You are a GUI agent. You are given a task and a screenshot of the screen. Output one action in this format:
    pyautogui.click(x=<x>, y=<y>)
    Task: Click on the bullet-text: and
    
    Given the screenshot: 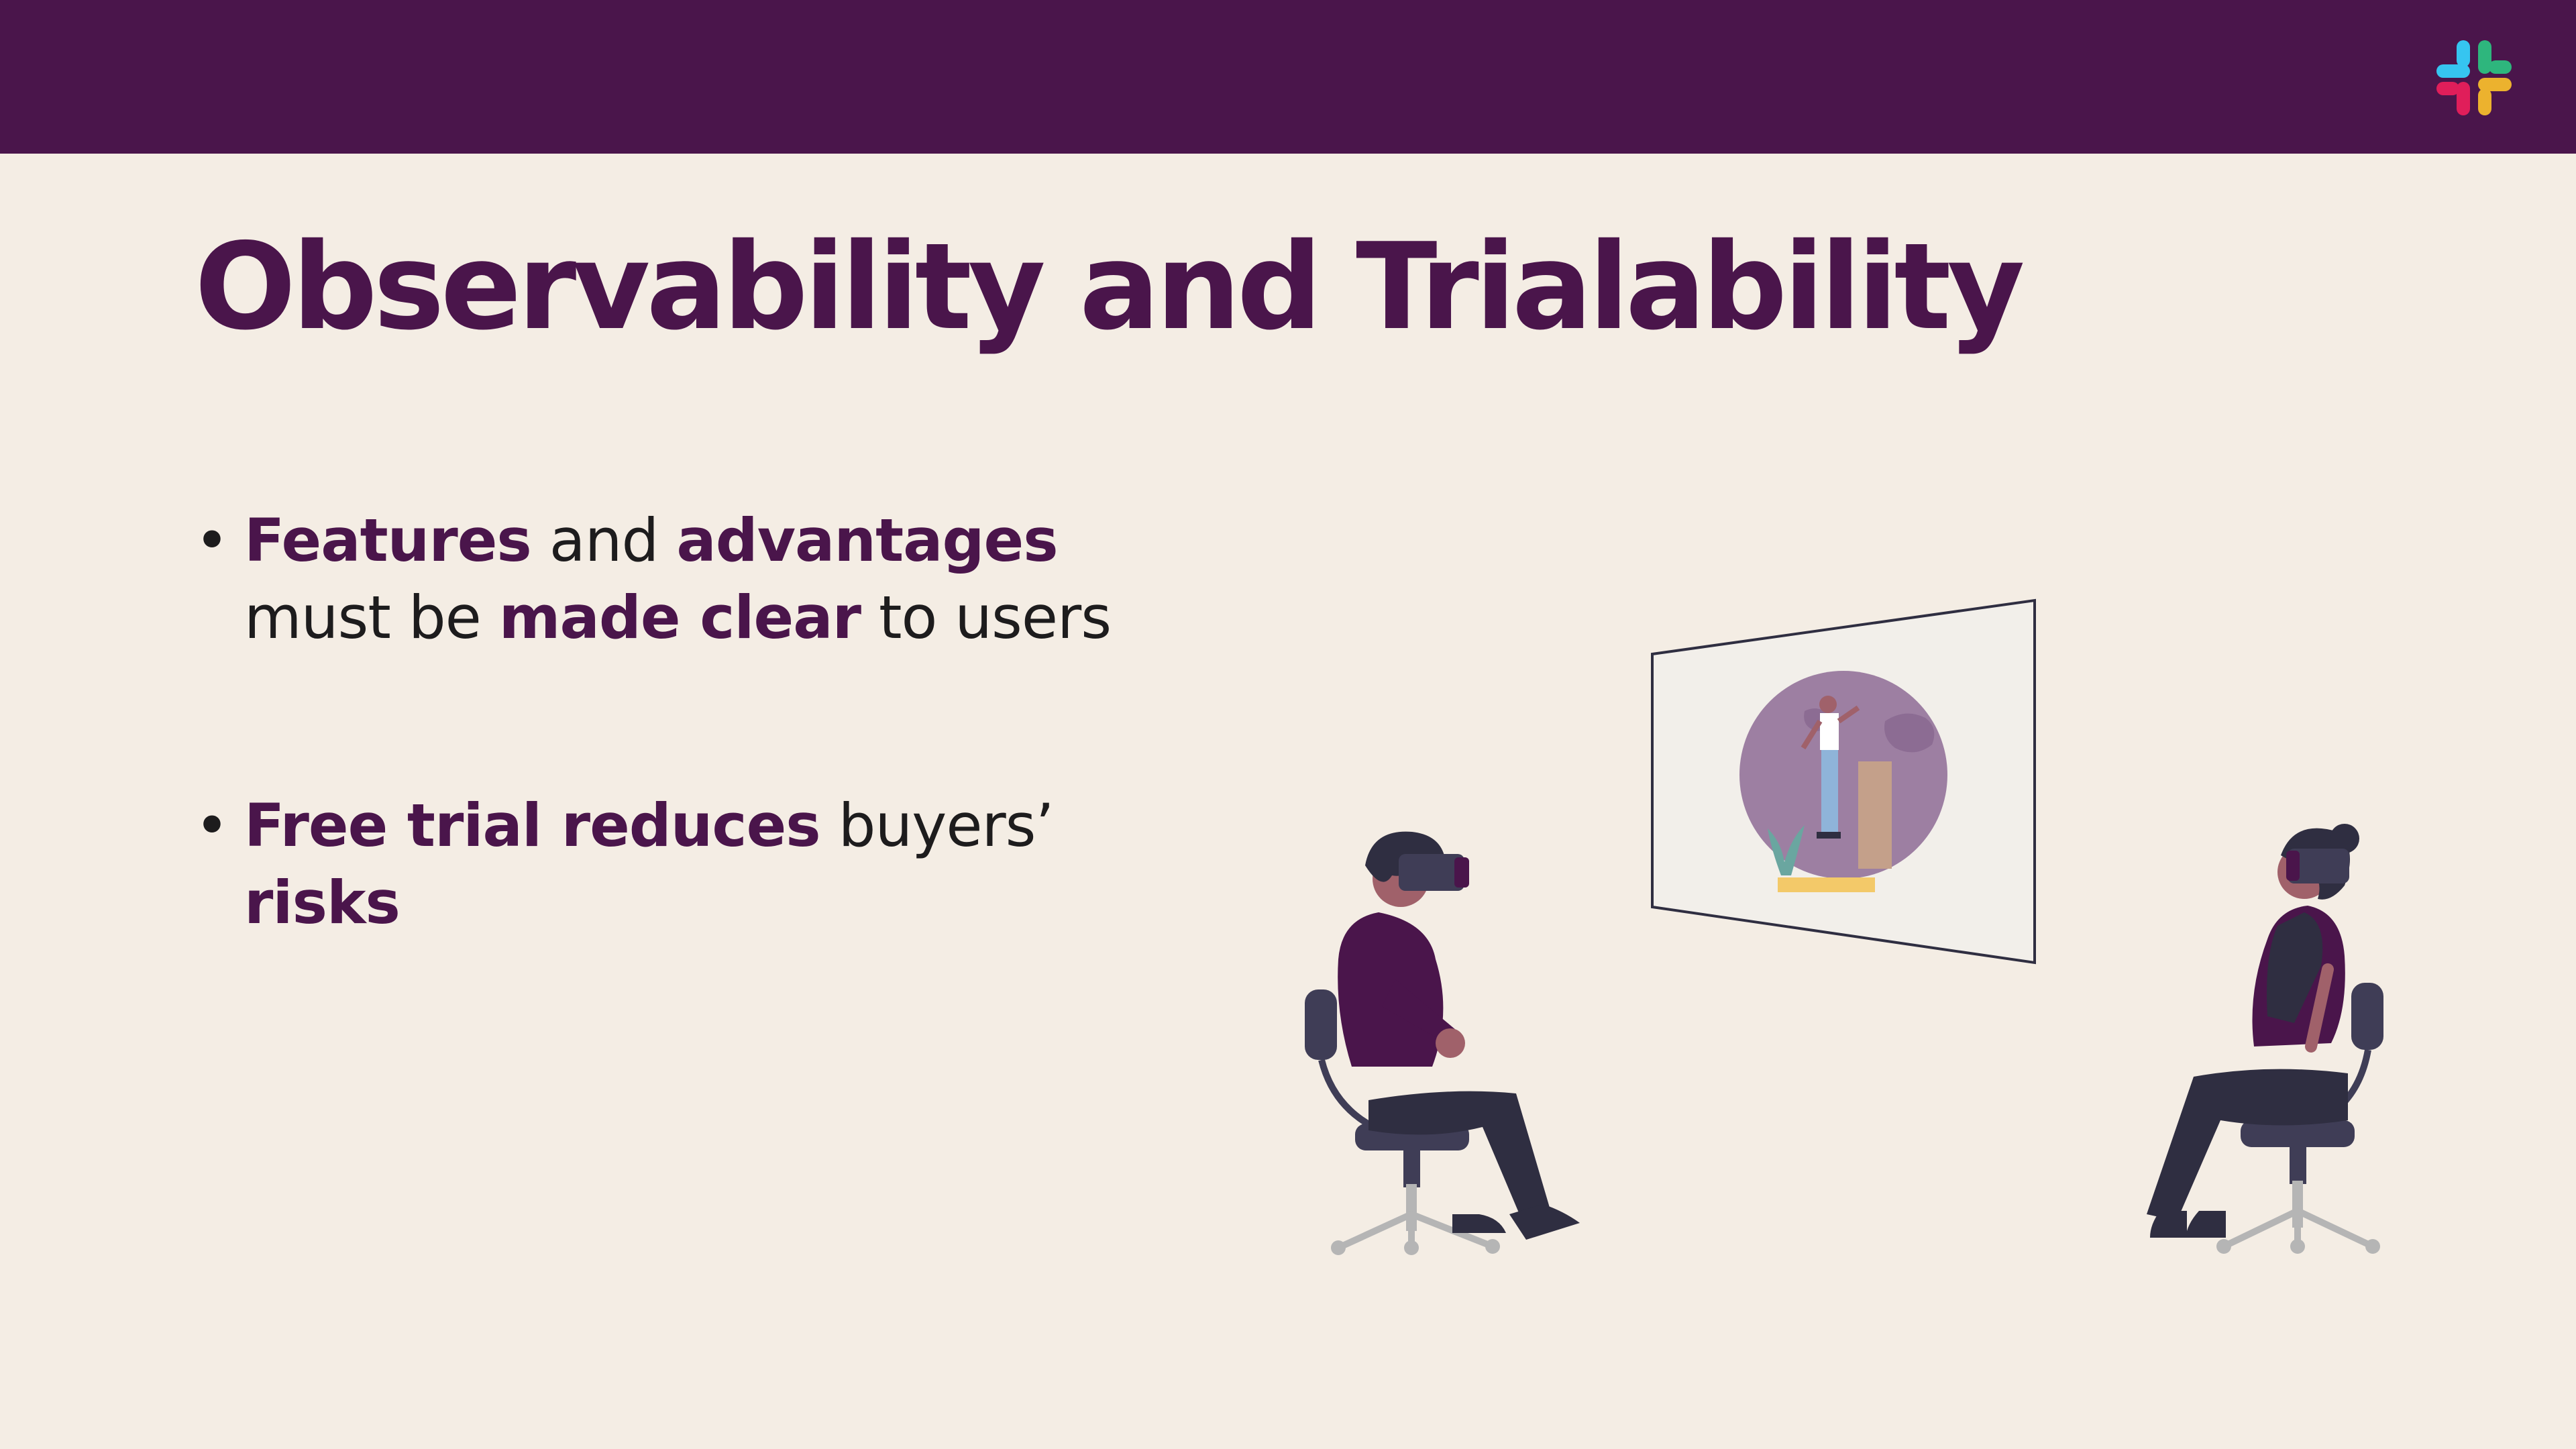 What is the action you would take?
    pyautogui.click(x=604, y=540)
    